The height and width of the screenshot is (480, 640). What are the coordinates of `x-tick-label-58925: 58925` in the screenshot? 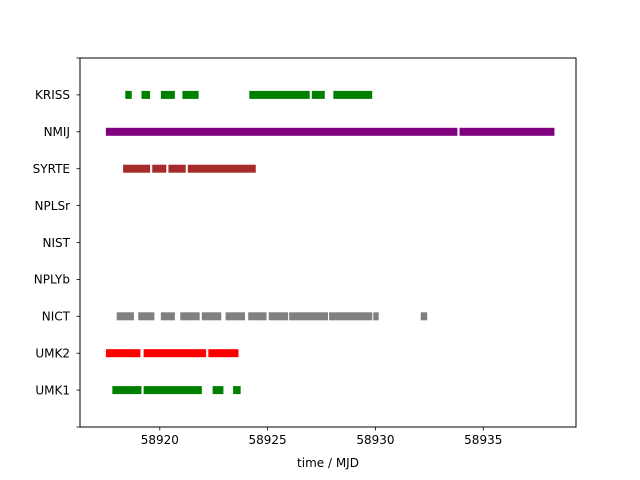 It's located at (268, 440).